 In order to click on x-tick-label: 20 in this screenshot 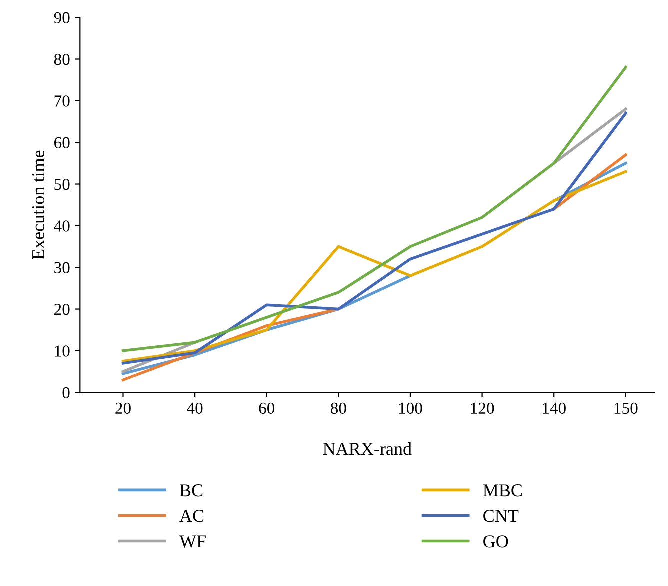, I will do `click(123, 408)`.